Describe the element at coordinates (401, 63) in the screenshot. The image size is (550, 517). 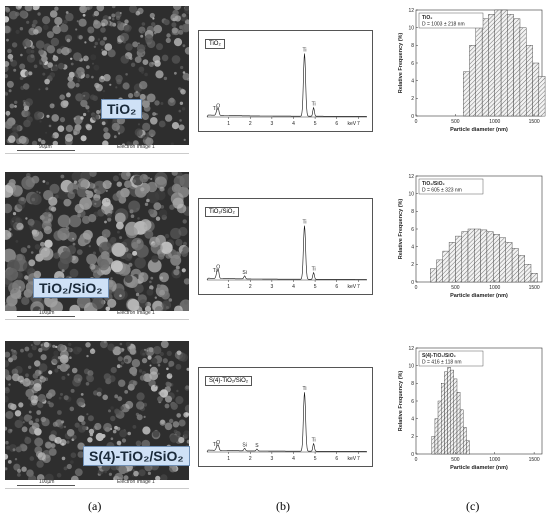
I see `y-axis-label: Relative Frequency (%)` at that location.